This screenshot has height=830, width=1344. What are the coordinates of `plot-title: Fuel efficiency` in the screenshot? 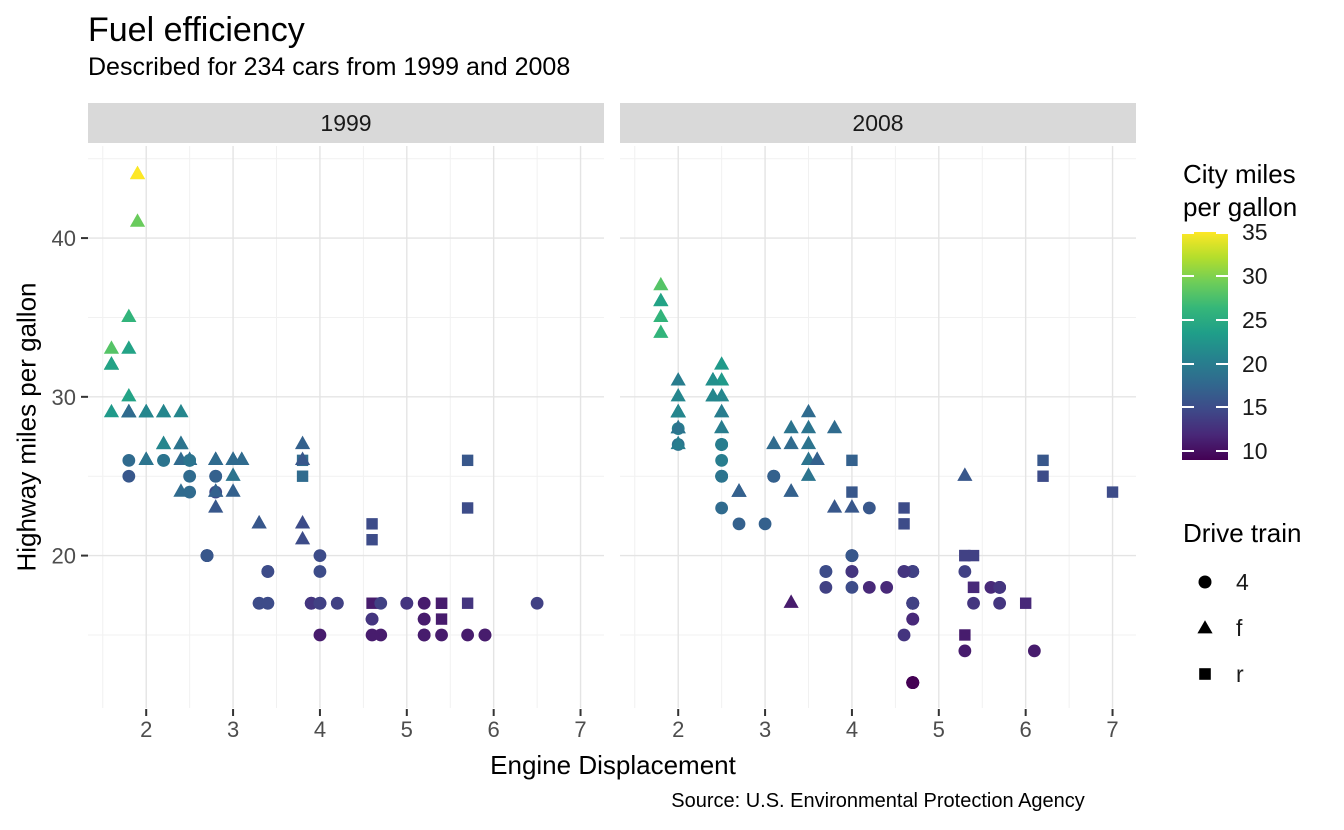 It's located at (196, 30).